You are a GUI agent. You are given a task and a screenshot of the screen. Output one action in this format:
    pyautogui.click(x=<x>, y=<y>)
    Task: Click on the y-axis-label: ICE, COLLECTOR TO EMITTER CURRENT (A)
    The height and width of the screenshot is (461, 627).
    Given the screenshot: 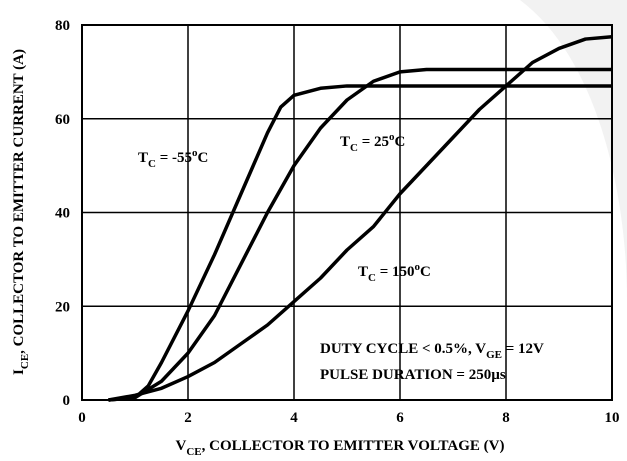 What is the action you would take?
    pyautogui.click(x=21, y=212)
    